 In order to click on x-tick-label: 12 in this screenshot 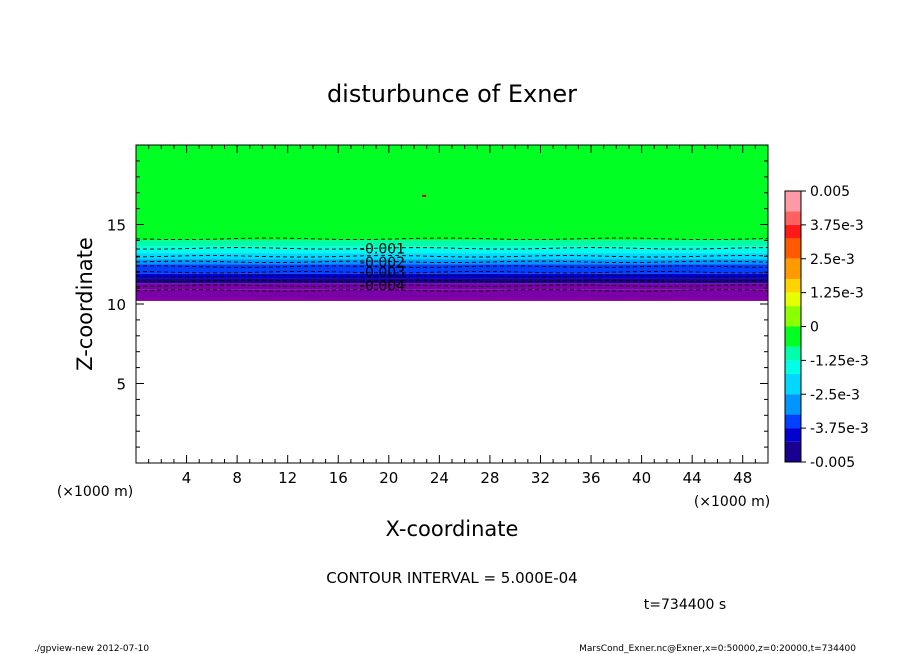, I will do `click(287, 478)`.